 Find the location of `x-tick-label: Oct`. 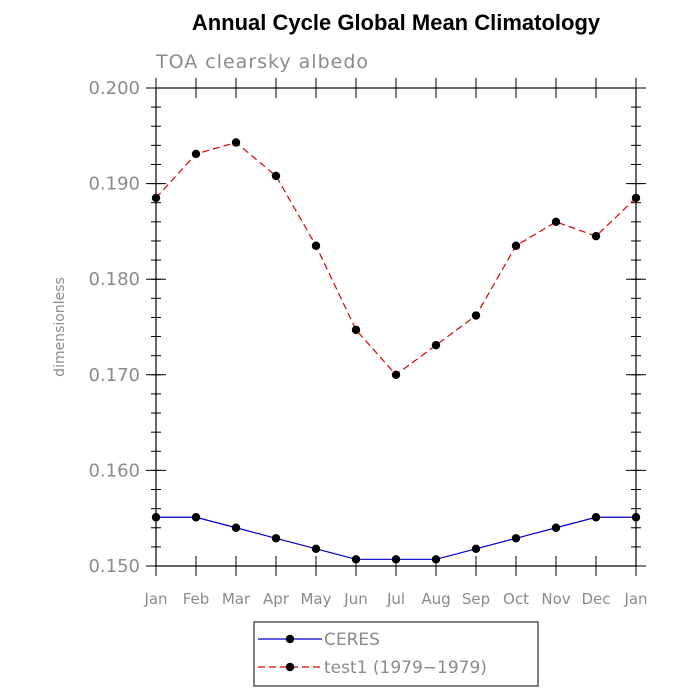

x-tick-label: Oct is located at coordinates (516, 599).